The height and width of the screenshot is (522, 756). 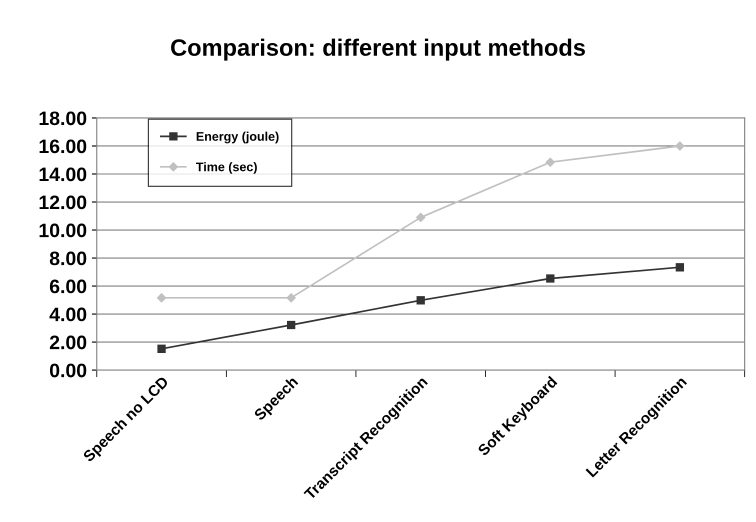 What do you see at coordinates (63, 174) in the screenshot?
I see `y-tick-label: 14.00` at bounding box center [63, 174].